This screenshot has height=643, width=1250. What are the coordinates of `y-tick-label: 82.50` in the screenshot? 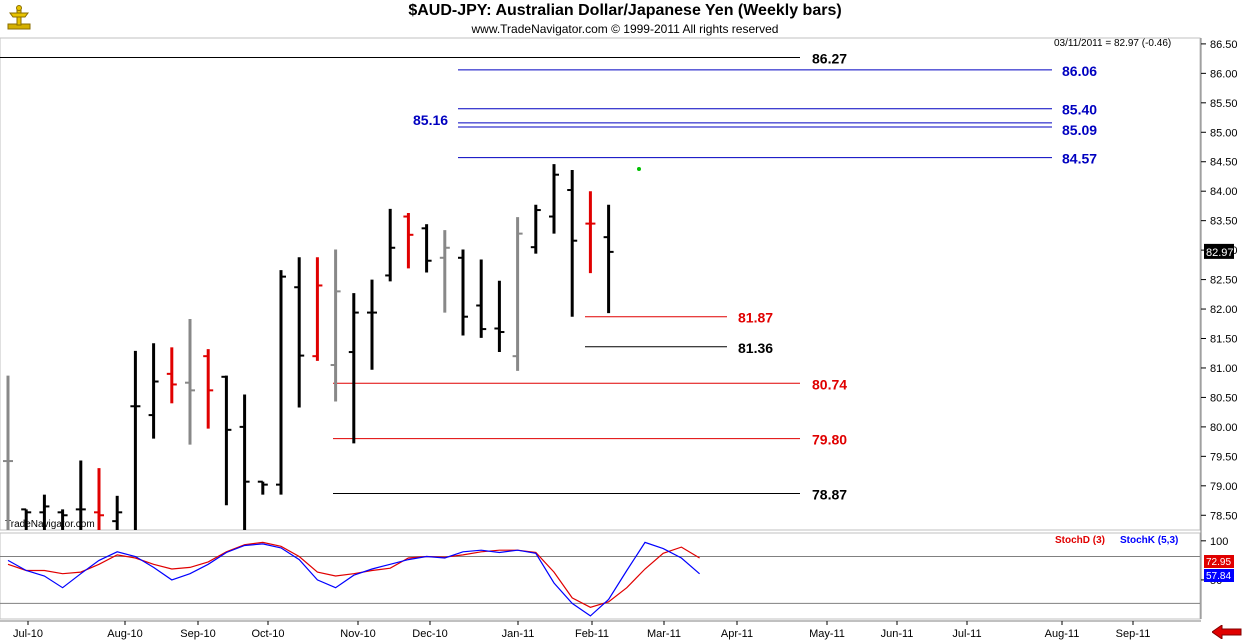 It's located at (1224, 281).